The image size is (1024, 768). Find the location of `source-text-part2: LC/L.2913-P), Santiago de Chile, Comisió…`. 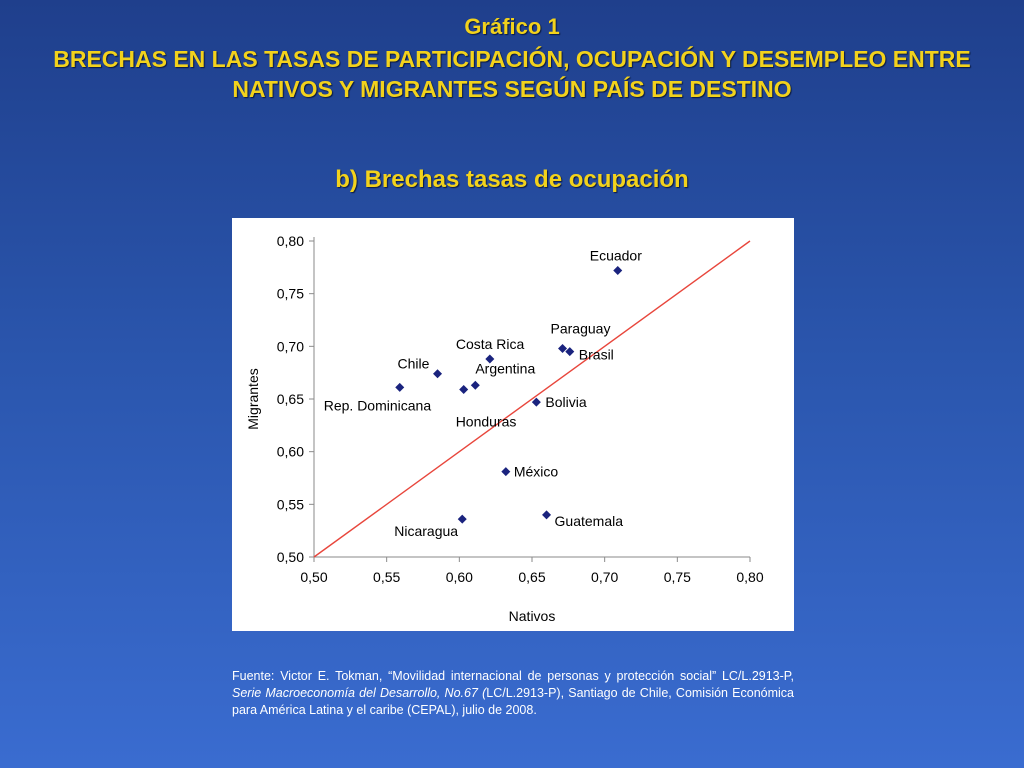

source-text-part2: LC/L.2913-P), Santiago de Chile, Comisió… is located at coordinates (513, 701).